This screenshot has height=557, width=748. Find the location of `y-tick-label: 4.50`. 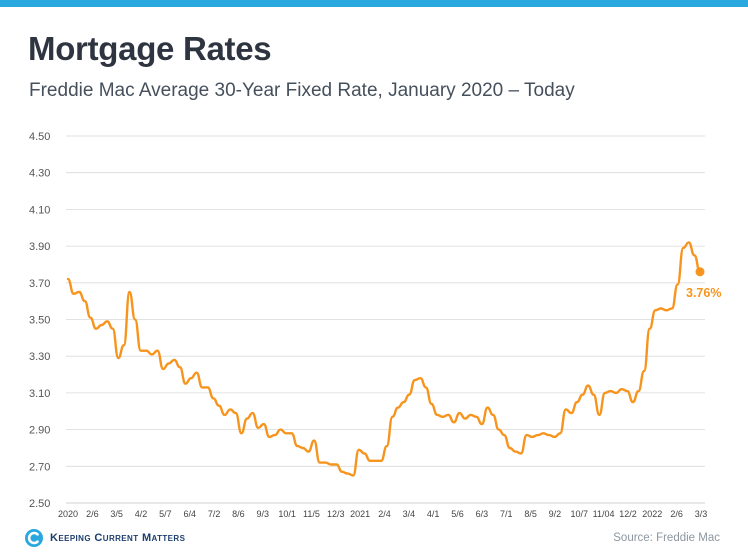

y-tick-label: 4.50 is located at coordinates (39, 137).